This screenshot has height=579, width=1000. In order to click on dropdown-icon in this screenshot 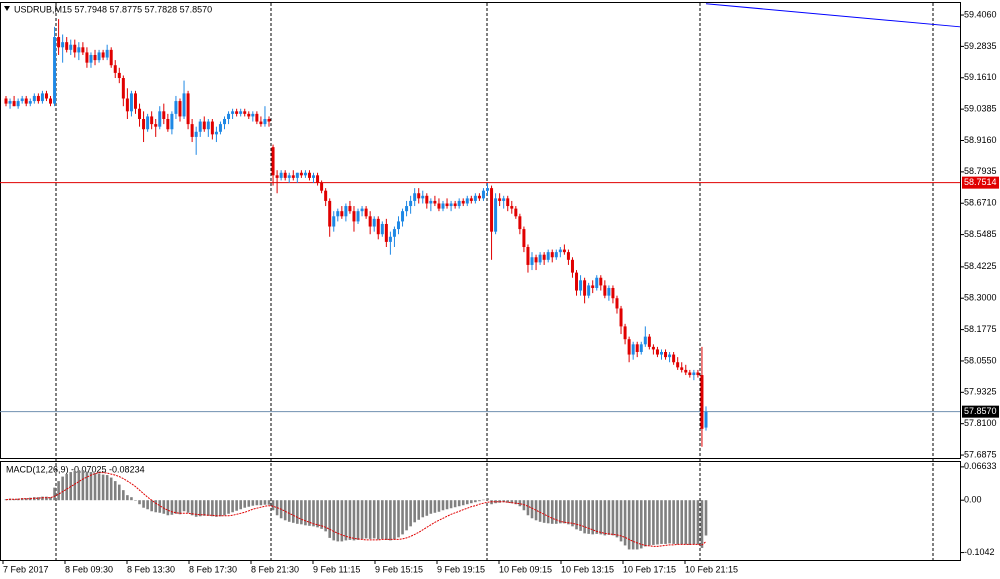, I will do `click(7, 8)`.